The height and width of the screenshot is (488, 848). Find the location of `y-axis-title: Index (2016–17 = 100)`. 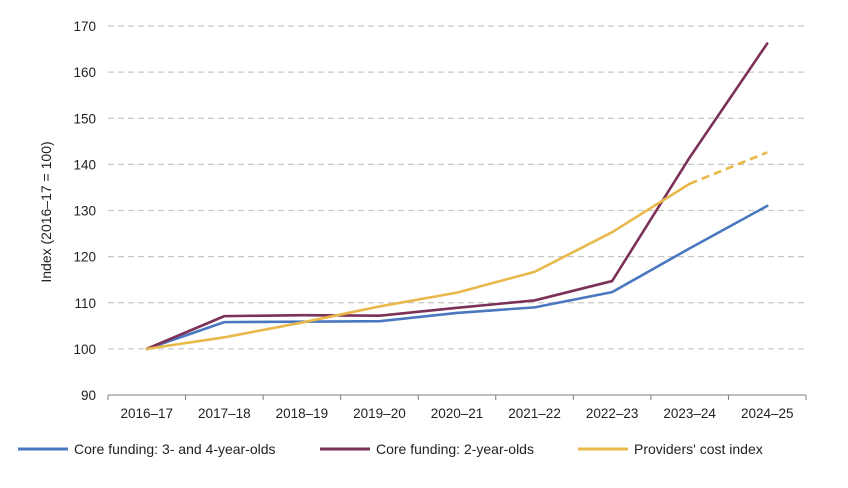

y-axis-title: Index (2016–17 = 100) is located at coordinates (46, 211).